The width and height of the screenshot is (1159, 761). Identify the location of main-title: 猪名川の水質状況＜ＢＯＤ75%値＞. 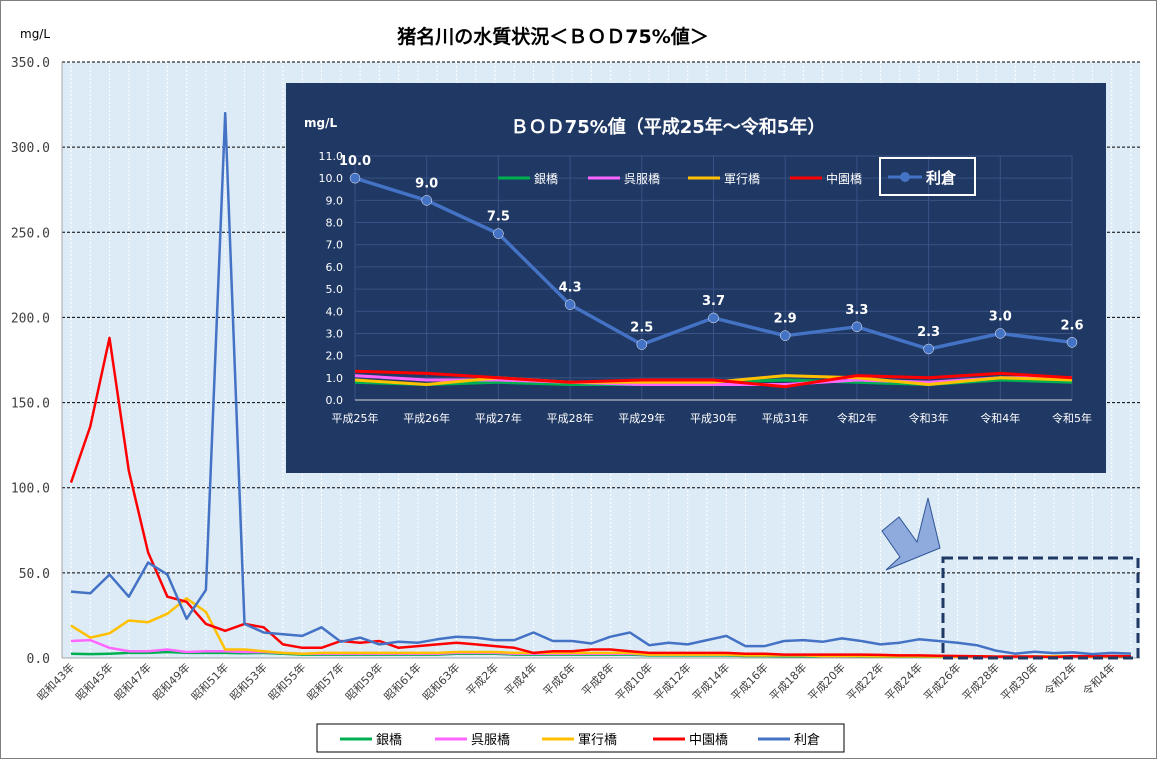
(552, 36).